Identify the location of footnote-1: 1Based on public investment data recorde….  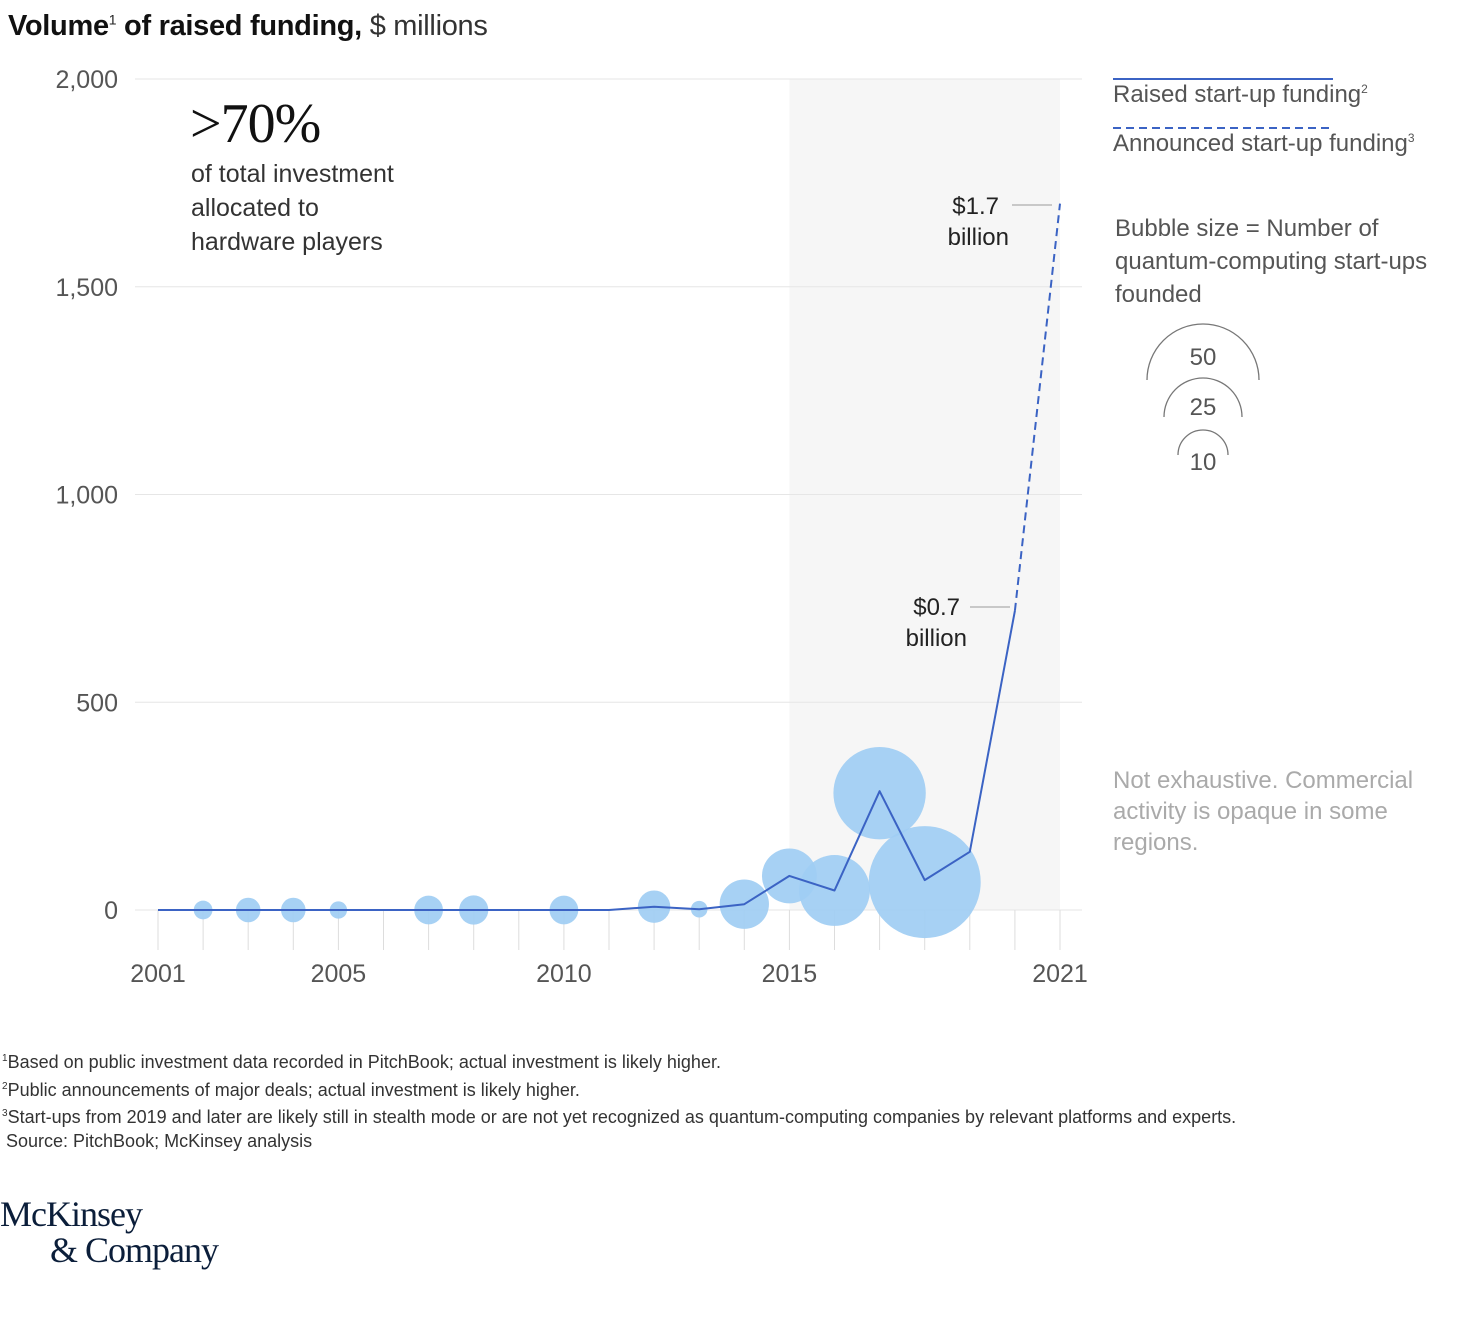
(619, 1061).